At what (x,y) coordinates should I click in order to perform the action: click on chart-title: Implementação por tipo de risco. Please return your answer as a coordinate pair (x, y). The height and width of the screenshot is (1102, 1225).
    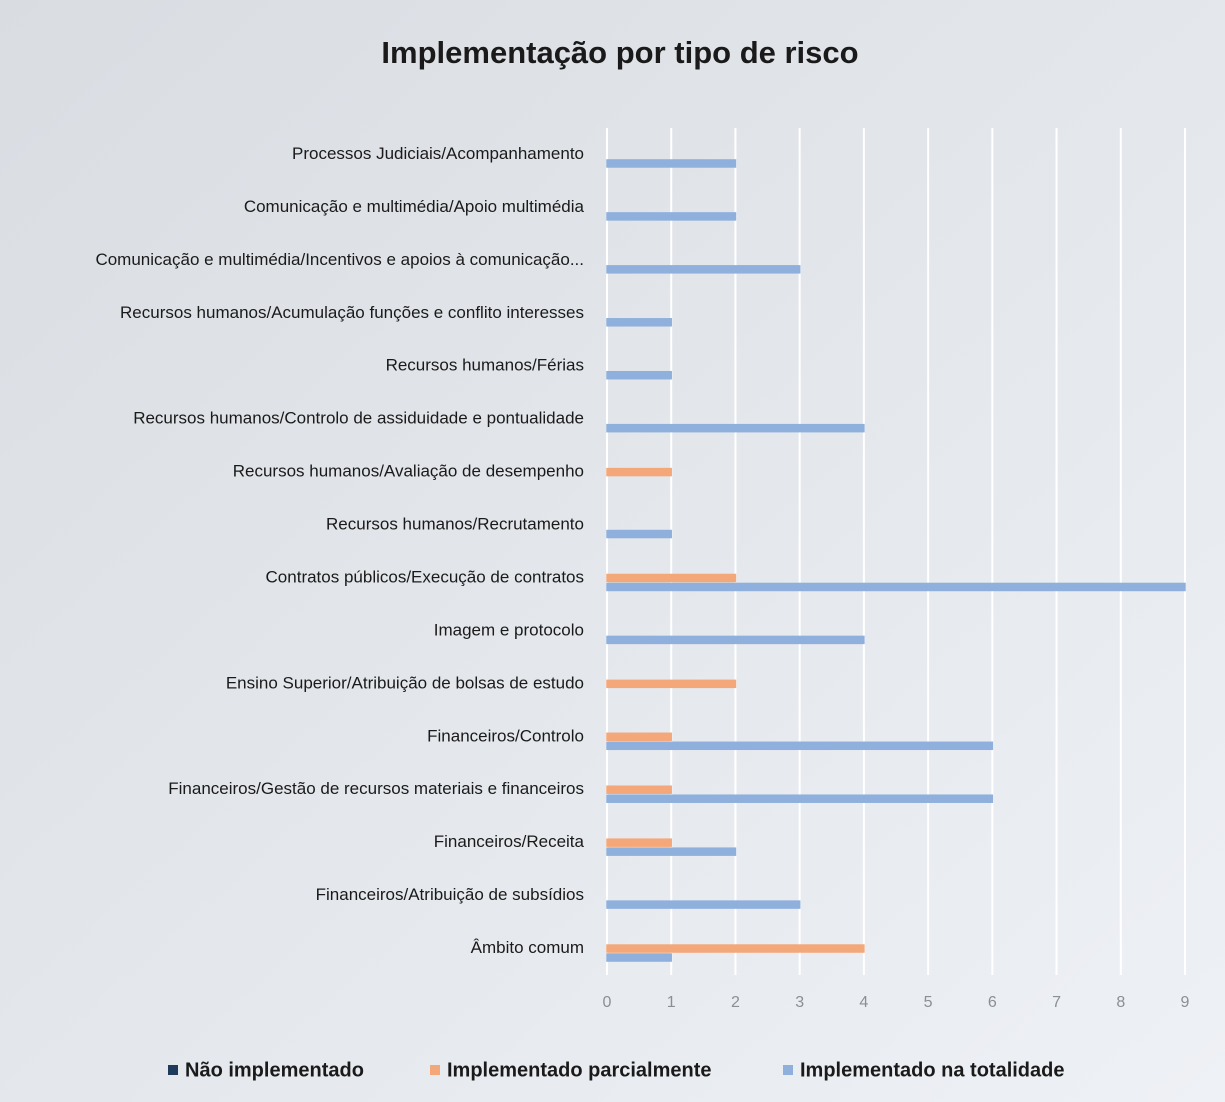
    Looking at the image, I should click on (619, 52).